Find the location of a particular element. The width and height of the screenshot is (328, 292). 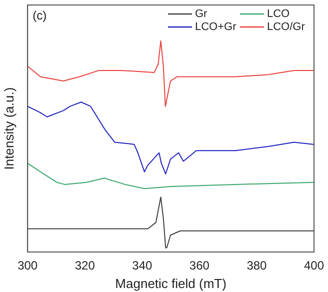

y-axis-title: Intensity (a.u.) is located at coordinates (8, 128).